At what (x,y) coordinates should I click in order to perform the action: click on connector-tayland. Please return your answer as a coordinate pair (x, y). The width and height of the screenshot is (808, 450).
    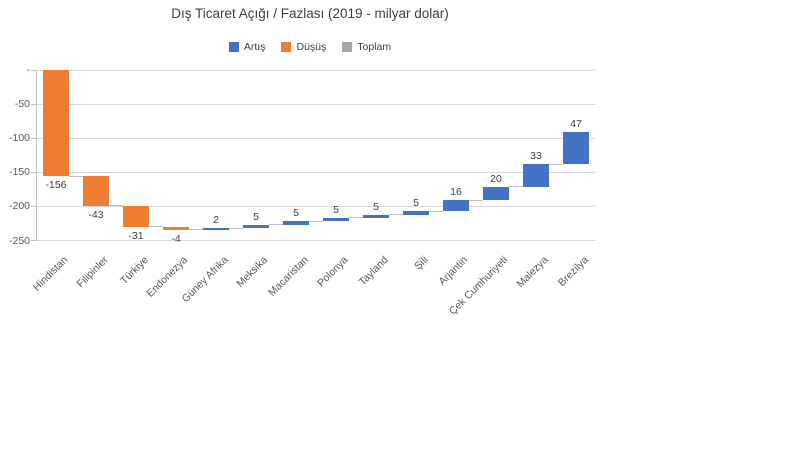
    Looking at the image, I should click on (396, 215).